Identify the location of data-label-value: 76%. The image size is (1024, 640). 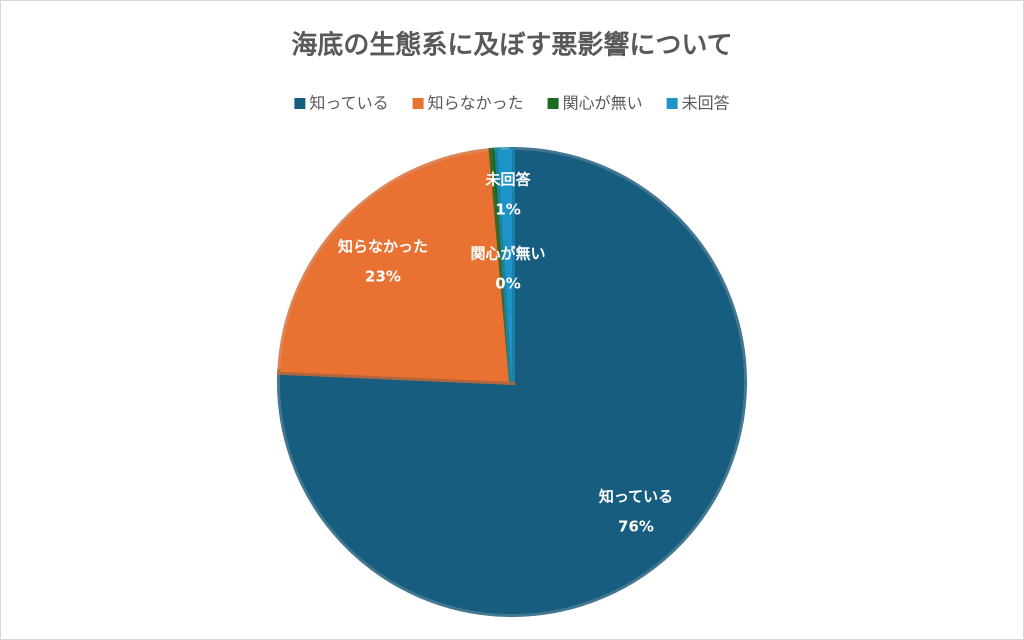
(636, 527).